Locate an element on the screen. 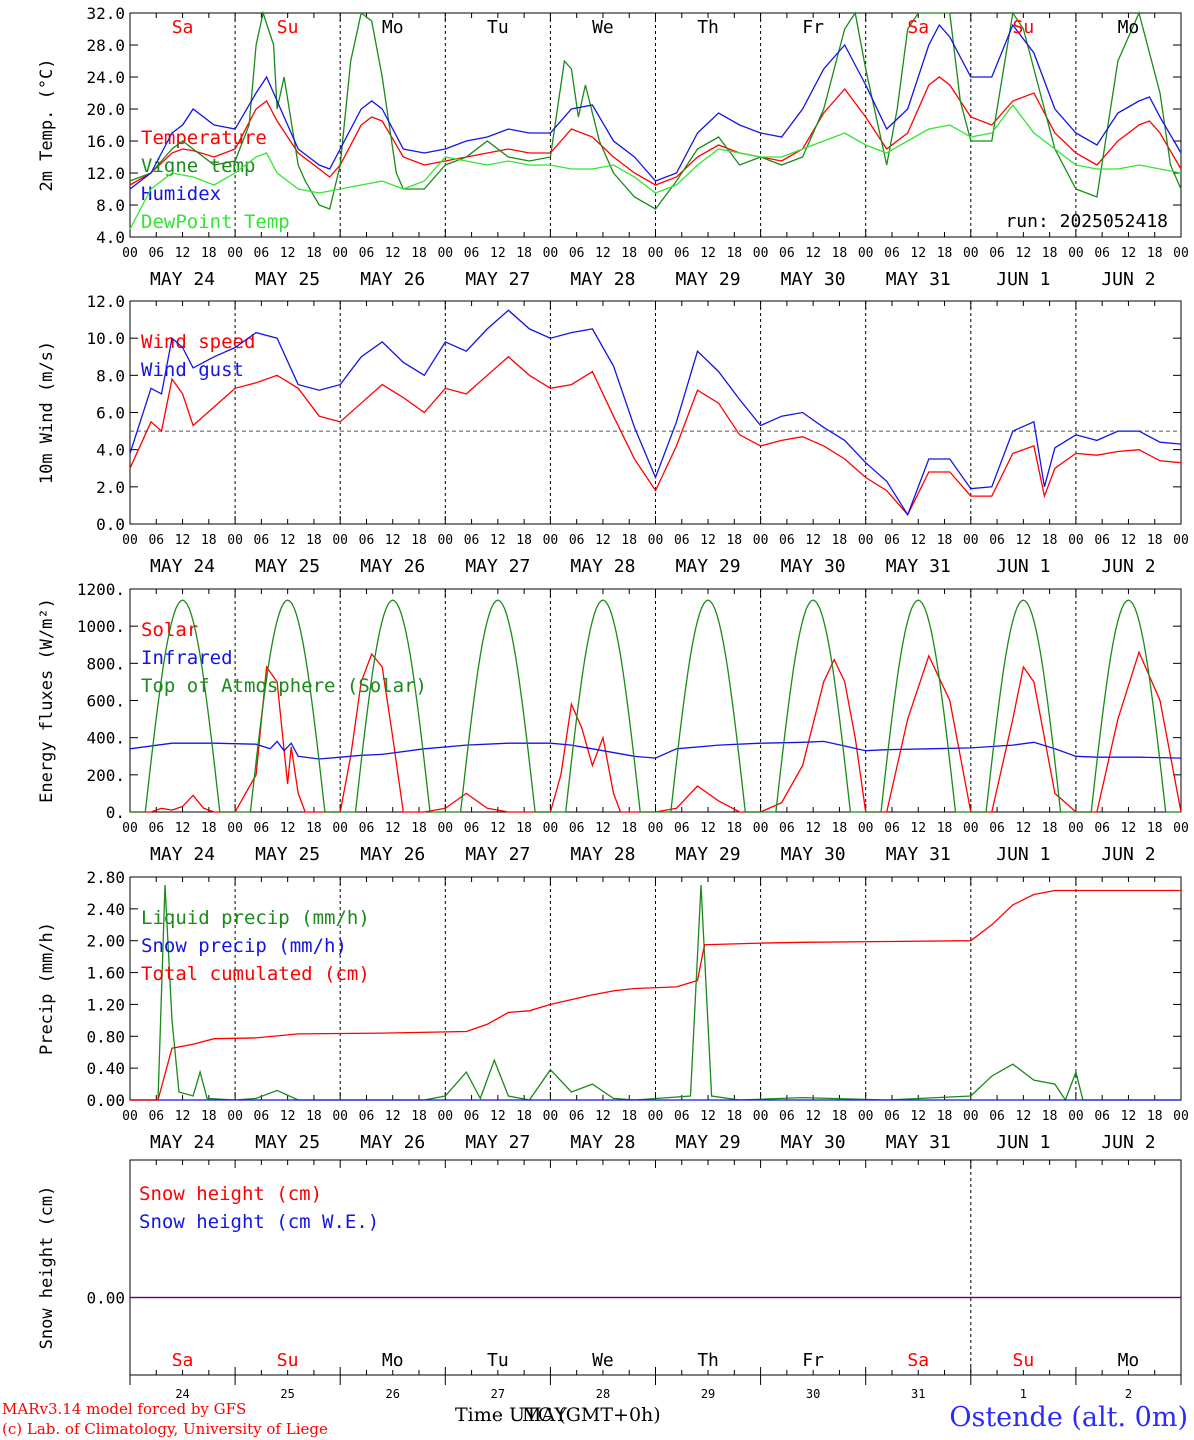 The width and height of the screenshot is (1194, 1440). day-of-week-label: Th is located at coordinates (708, 1360).